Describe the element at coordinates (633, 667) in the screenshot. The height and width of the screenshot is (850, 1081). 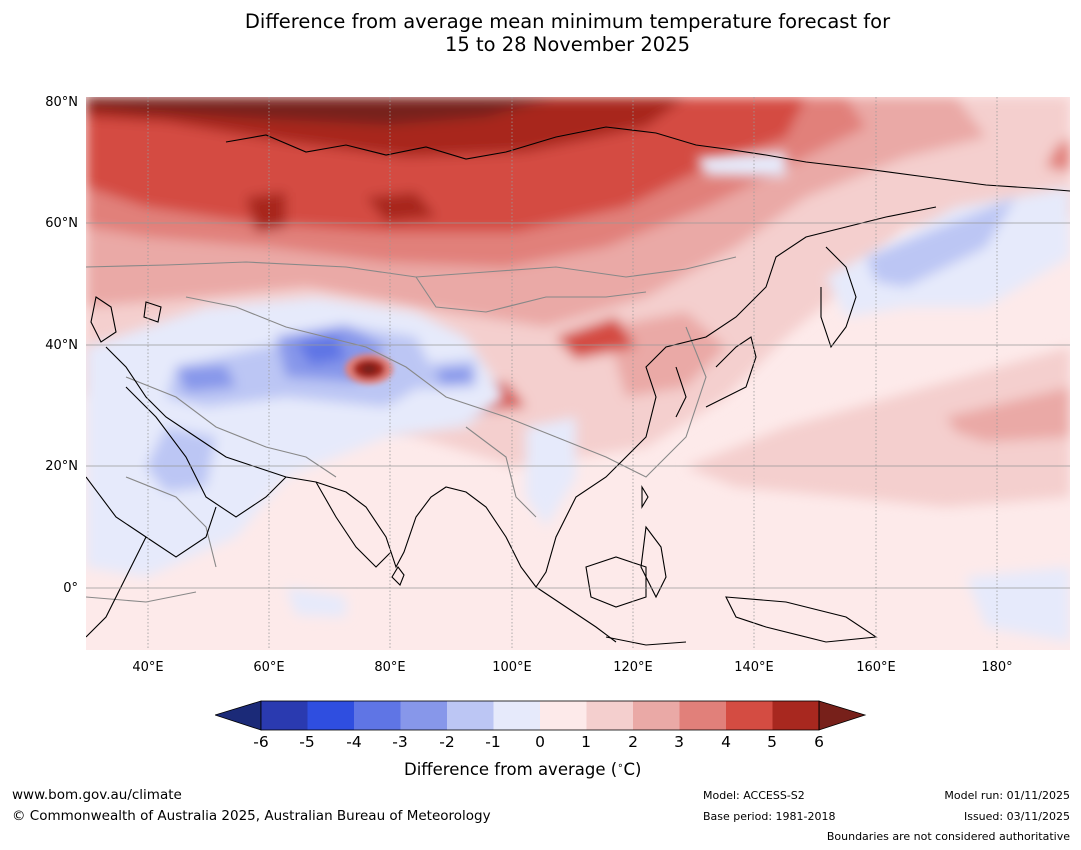
I see `lon-label-120e: 120°E` at that location.